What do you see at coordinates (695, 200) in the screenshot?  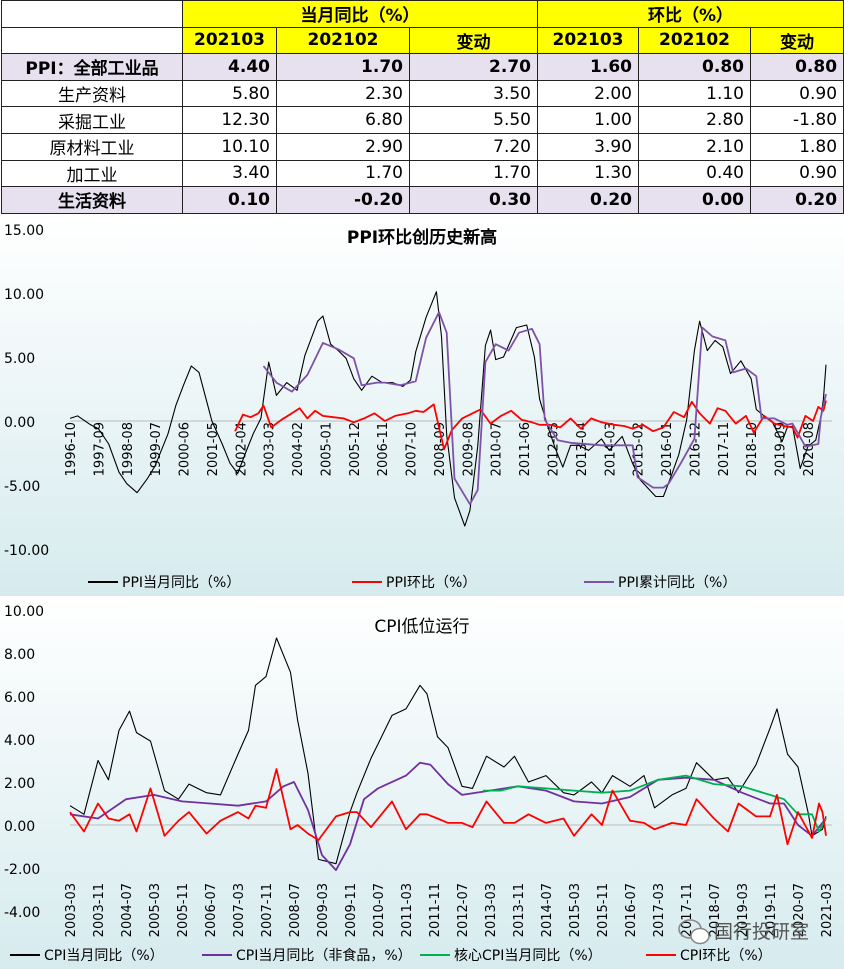 I see `table-cell: 0.00` at bounding box center [695, 200].